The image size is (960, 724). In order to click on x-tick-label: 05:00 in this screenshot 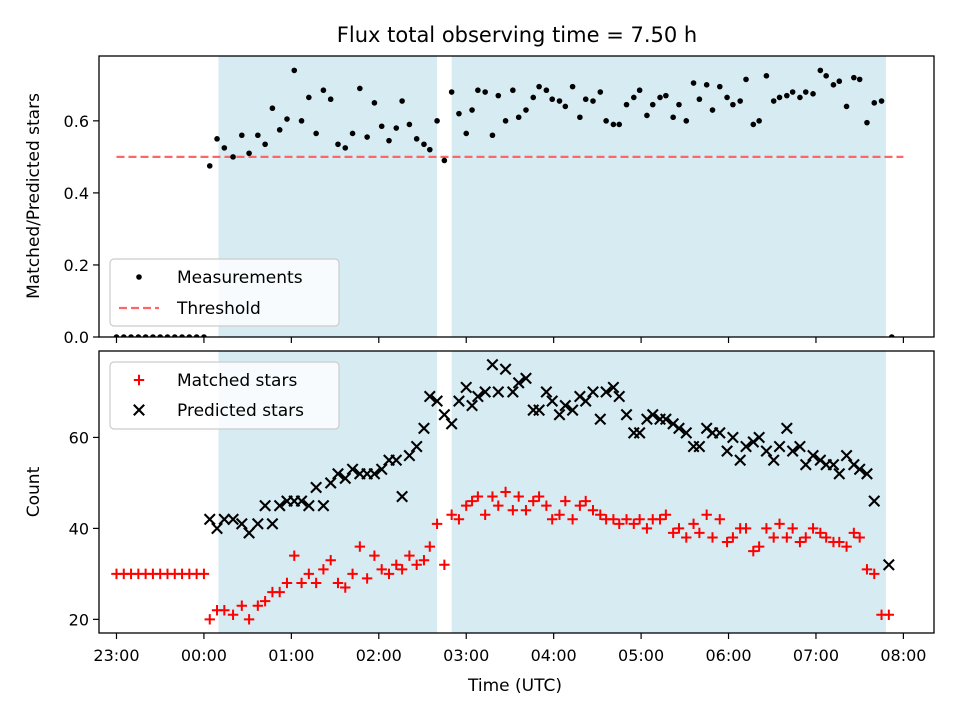, I will do `click(641, 655)`.